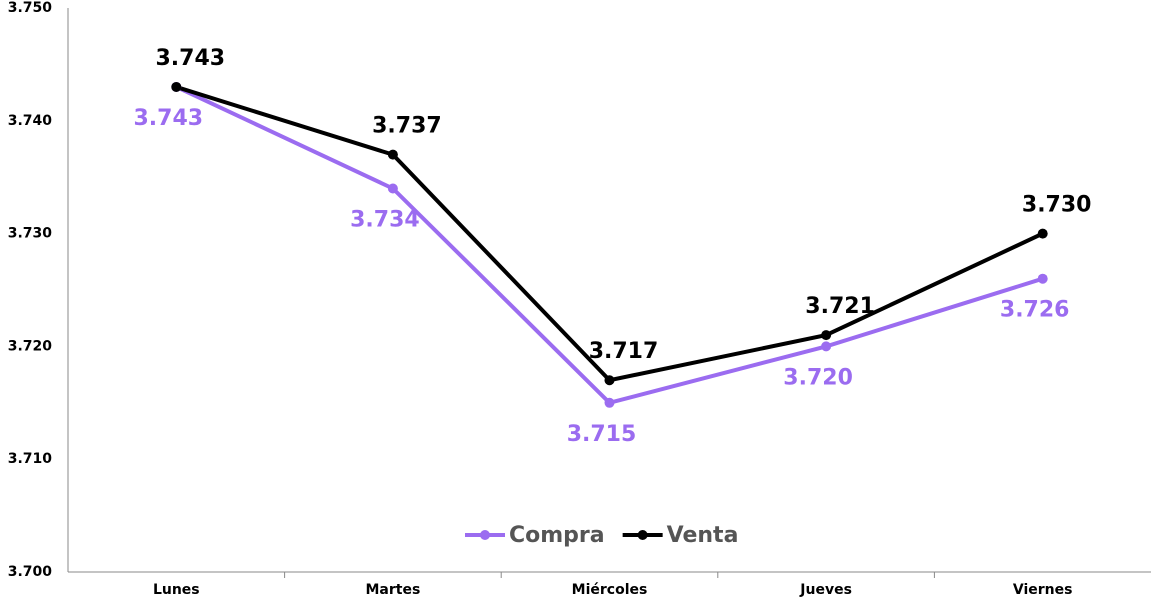 This screenshot has width=1151, height=601. What do you see at coordinates (30, 572) in the screenshot?
I see `y-tick-label: 3.700` at bounding box center [30, 572].